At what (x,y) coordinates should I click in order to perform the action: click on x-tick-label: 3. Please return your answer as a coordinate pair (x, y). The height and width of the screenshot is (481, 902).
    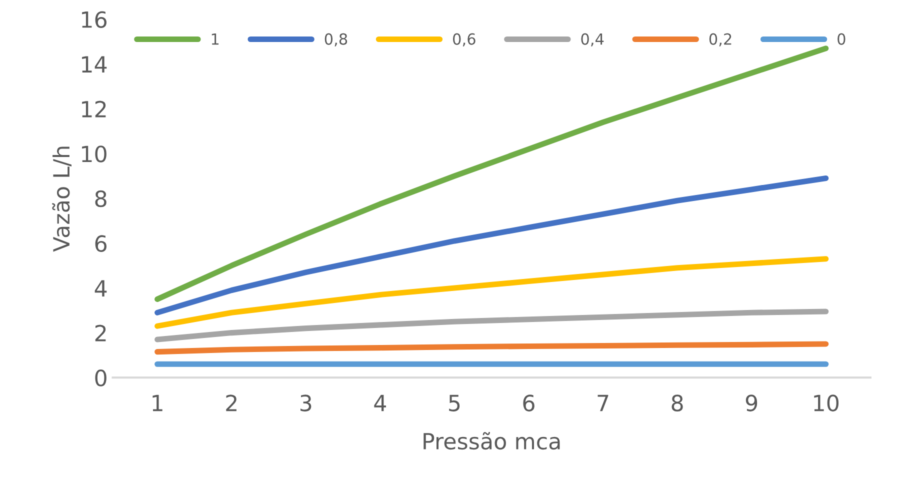
    Looking at the image, I should click on (306, 403).